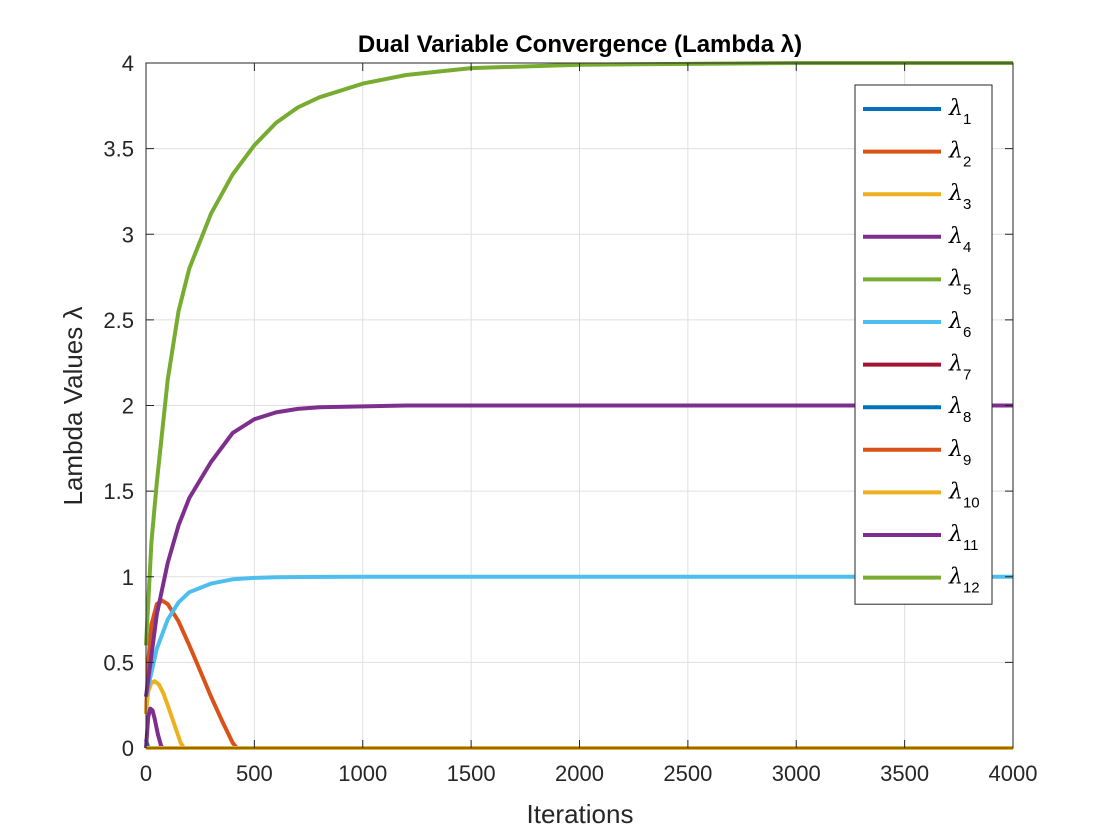 The width and height of the screenshot is (1120, 840). I want to click on y-tick-label: 1.5, so click(118, 491).